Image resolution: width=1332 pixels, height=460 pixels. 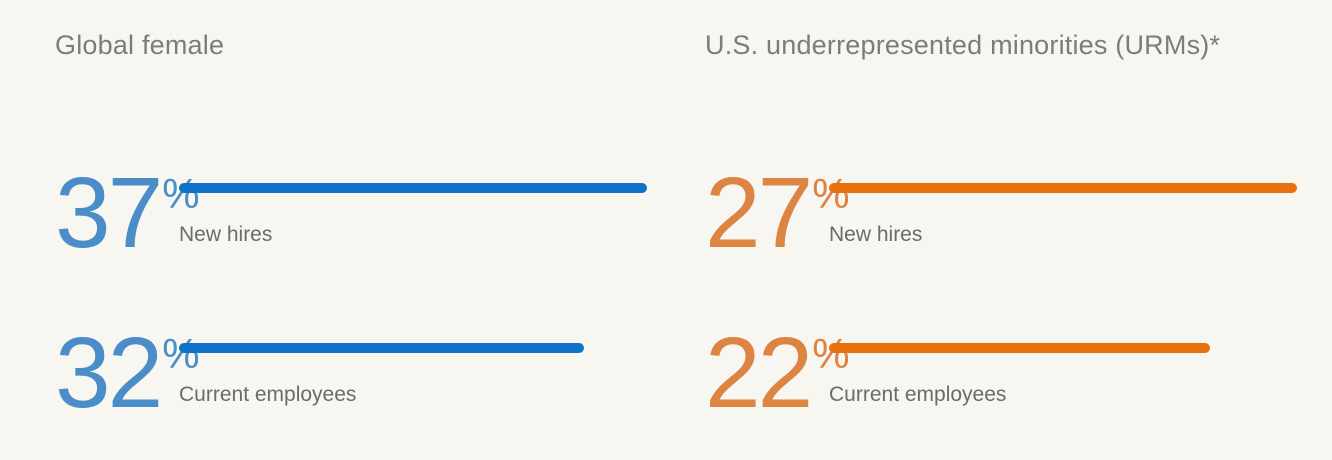 What do you see at coordinates (413, 188) in the screenshot?
I see `bar-global-new-hires` at bounding box center [413, 188].